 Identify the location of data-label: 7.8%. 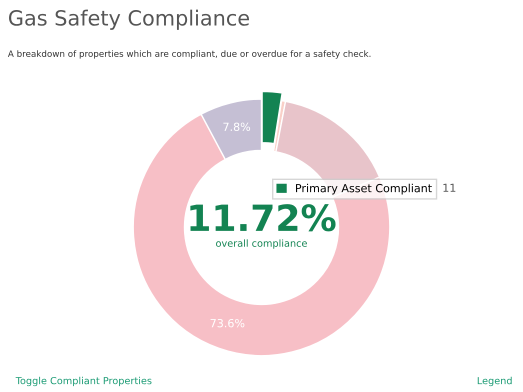
(236, 127).